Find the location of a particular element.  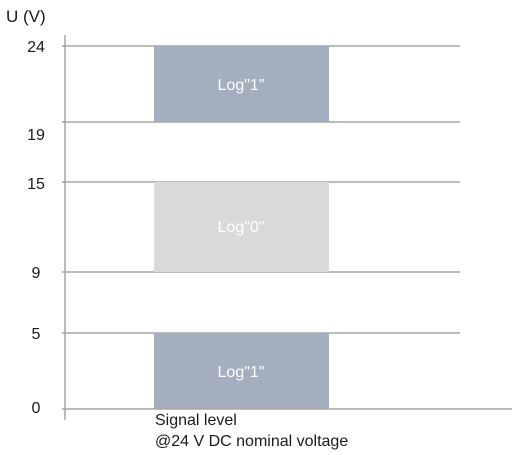

caption-line-2: @24 V DC nominal voltage is located at coordinates (251, 441).